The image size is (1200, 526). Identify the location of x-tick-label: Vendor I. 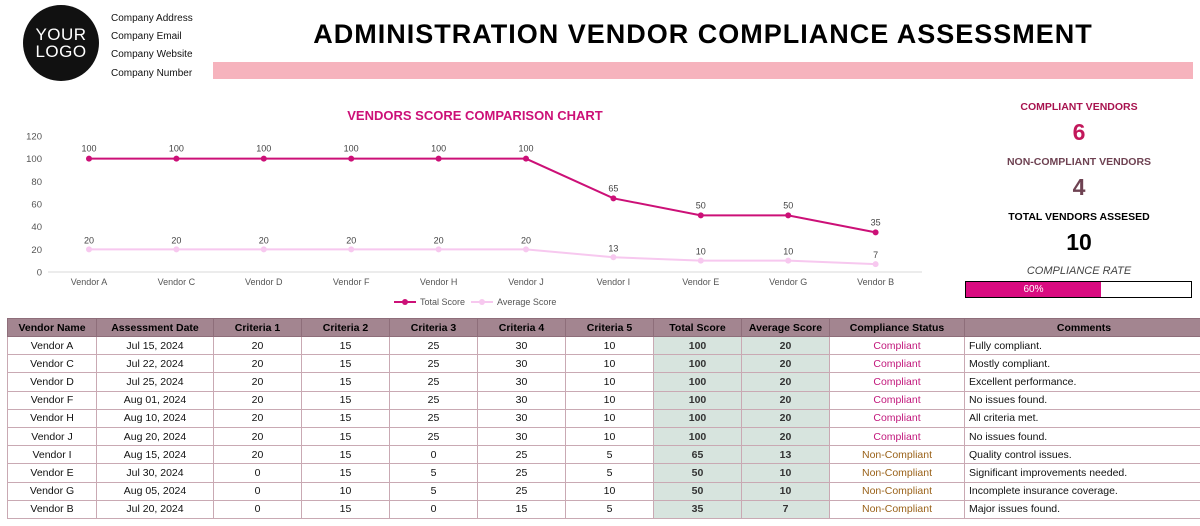
(614, 282).